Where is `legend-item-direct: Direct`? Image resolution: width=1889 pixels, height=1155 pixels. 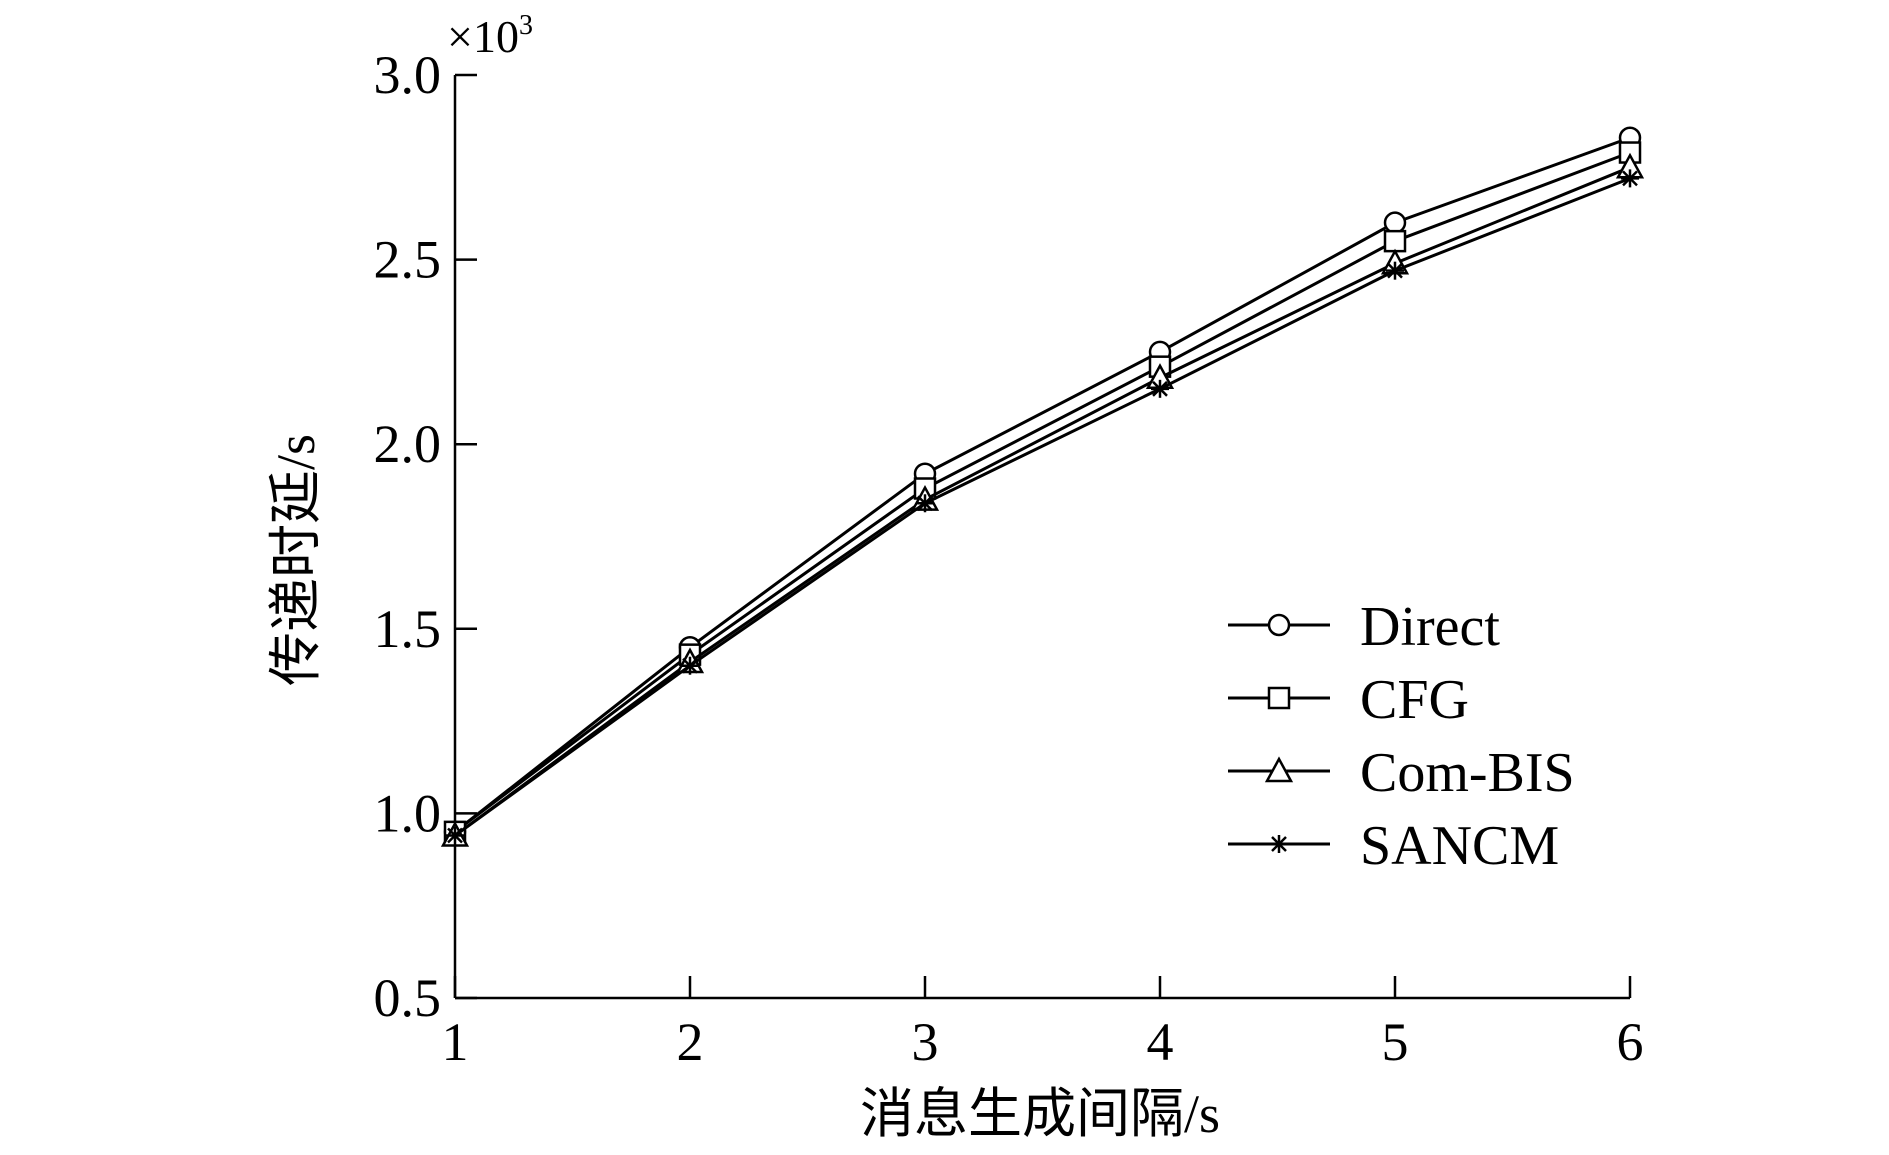 legend-item-direct: Direct is located at coordinates (1364, 627).